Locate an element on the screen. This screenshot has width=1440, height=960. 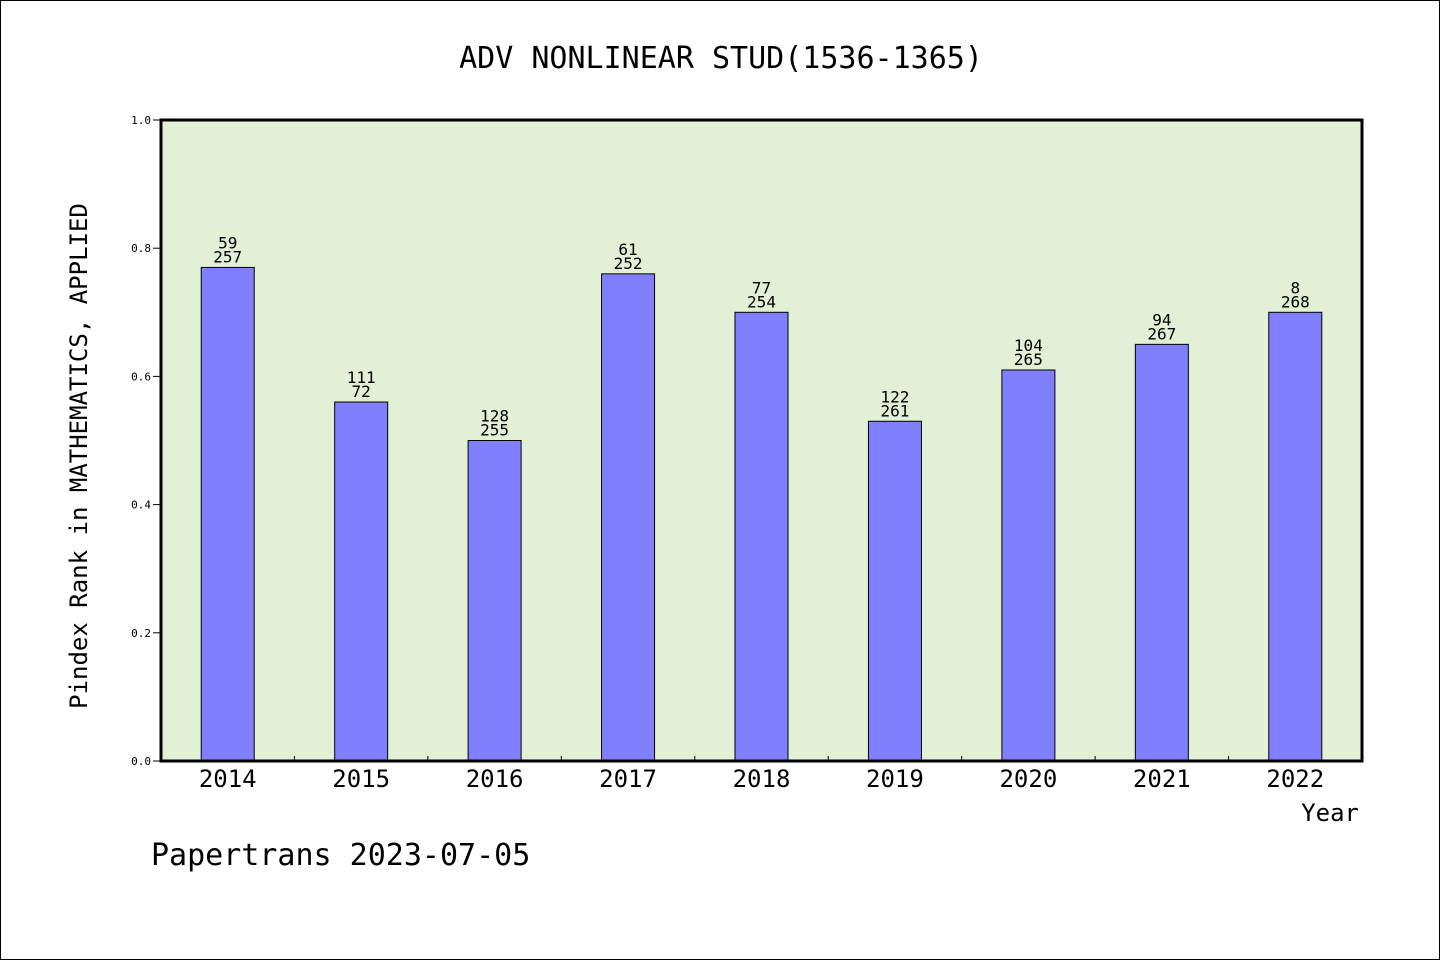
bar-label-top: 122 is located at coordinates (894, 396).